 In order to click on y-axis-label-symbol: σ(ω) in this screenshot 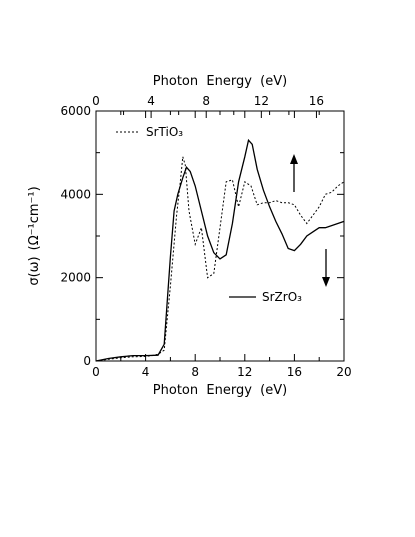, I will do `click(34, 270)`.